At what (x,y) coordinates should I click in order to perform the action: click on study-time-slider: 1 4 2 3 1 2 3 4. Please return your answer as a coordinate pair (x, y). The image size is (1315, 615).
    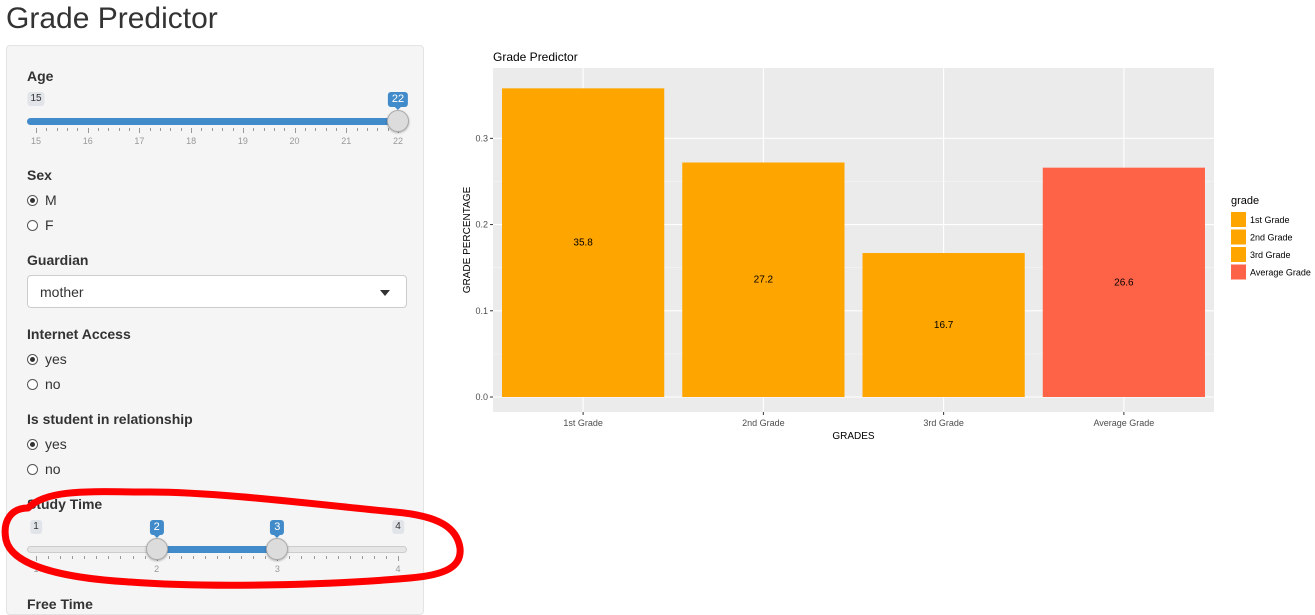
    Looking at the image, I should click on (217, 550).